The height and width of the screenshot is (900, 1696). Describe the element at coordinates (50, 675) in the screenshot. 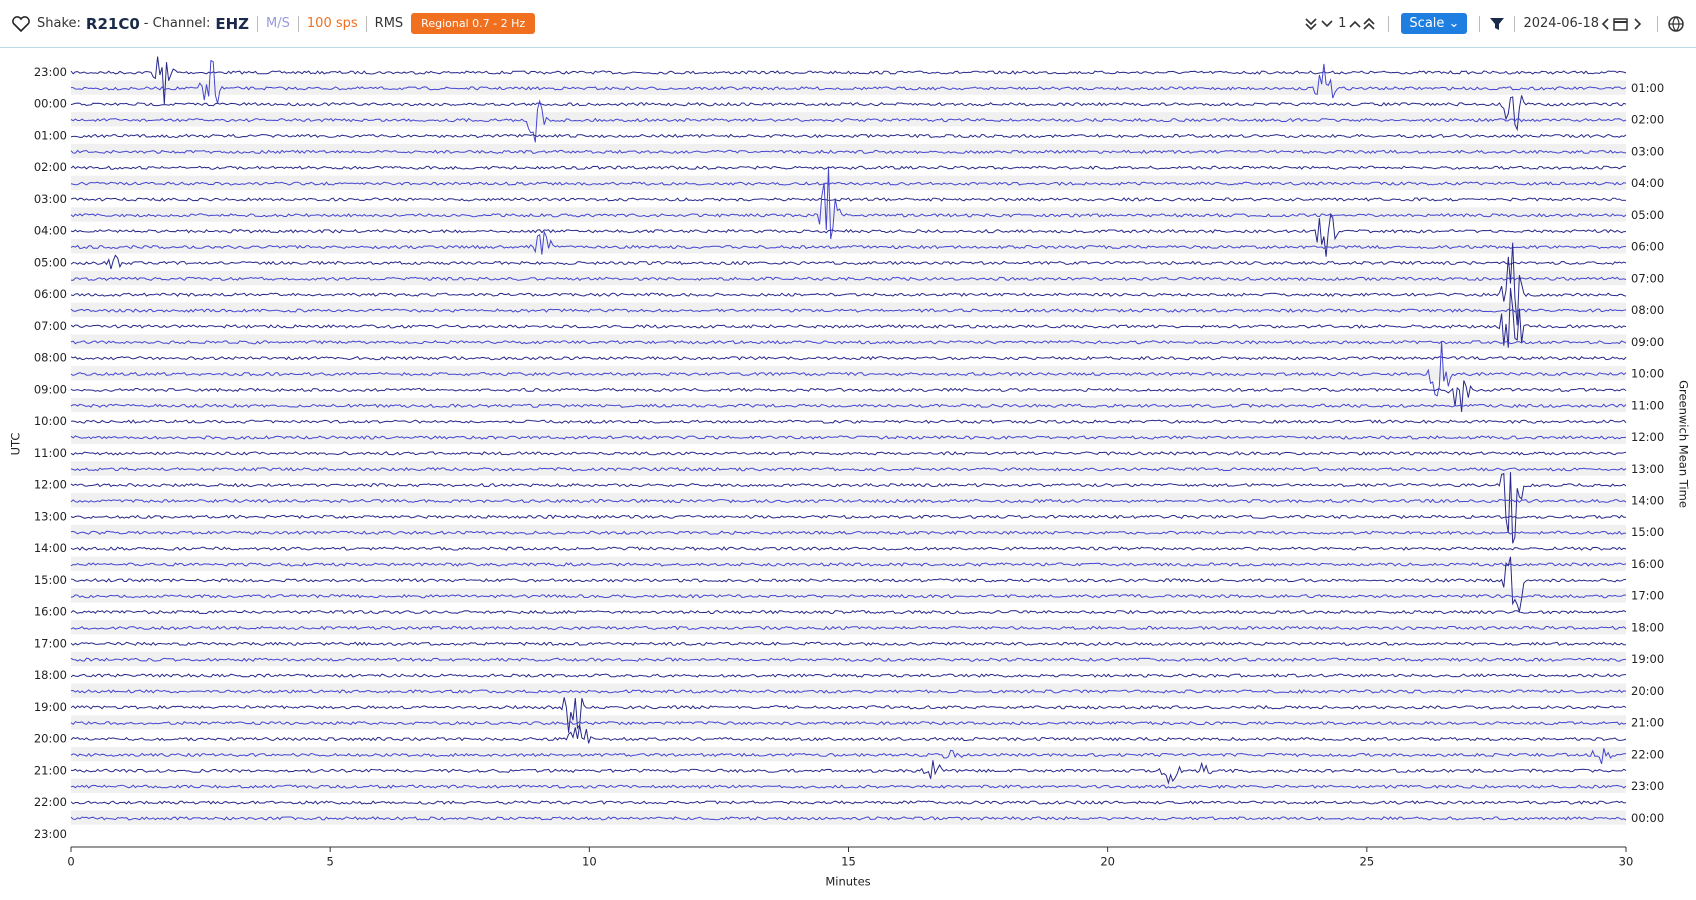

I see `y-tick-label: 18:00` at that location.